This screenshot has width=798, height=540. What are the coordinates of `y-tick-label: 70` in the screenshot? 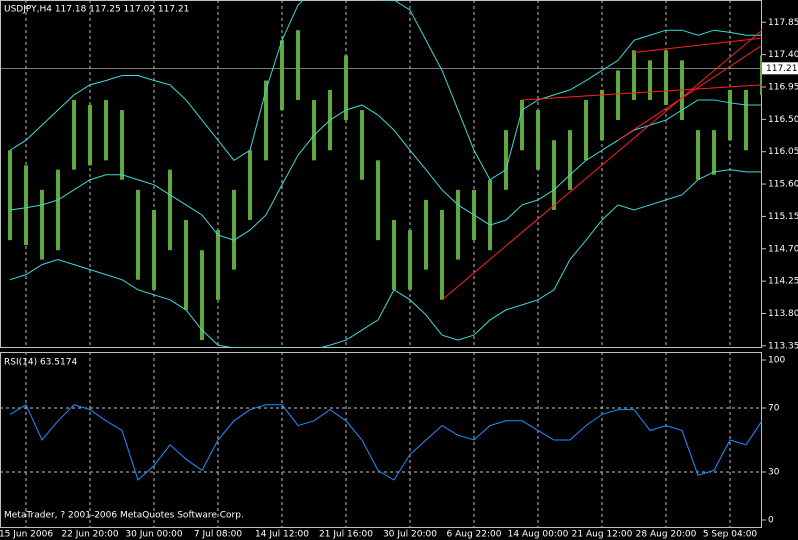 It's located at (774, 409).